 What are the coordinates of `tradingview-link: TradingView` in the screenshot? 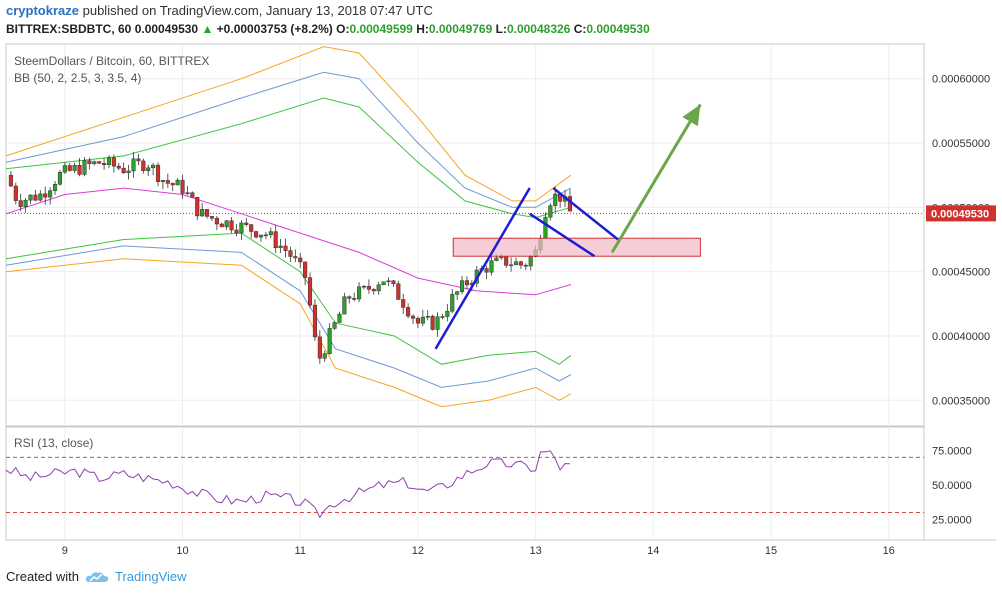 It's located at (150, 576).